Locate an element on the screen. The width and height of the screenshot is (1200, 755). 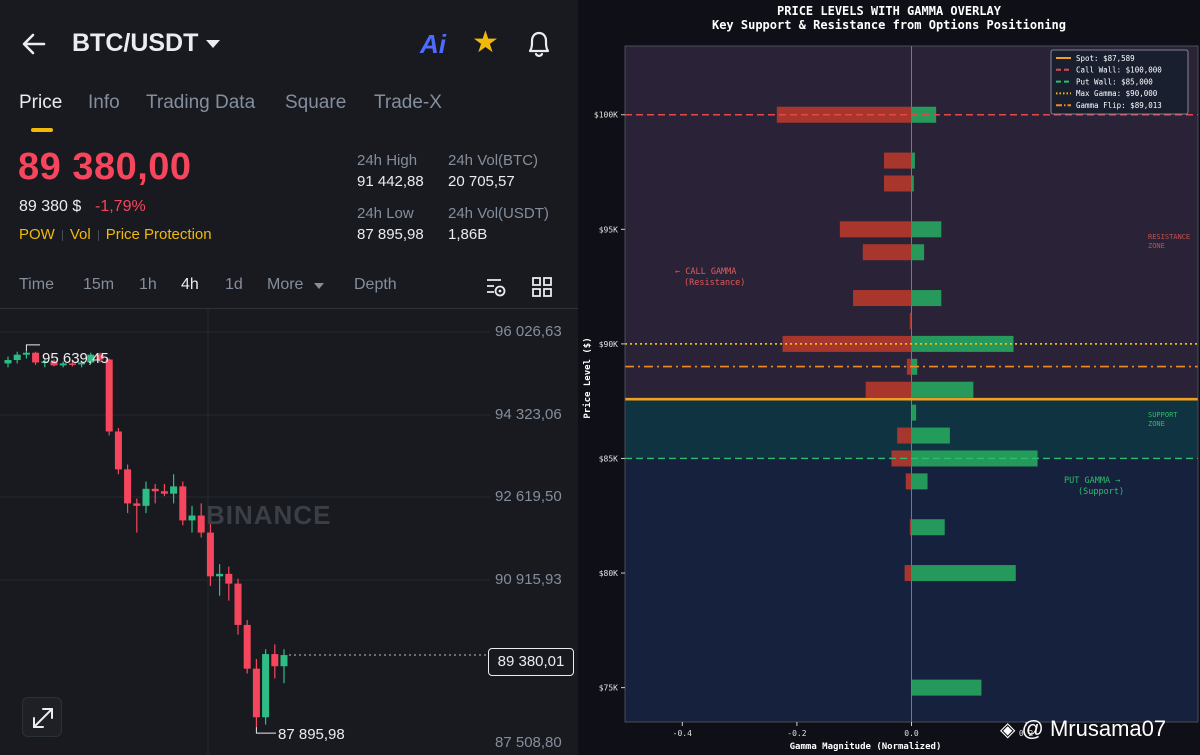
author-handle: @ Mrusama07 is located at coordinates (1094, 728).